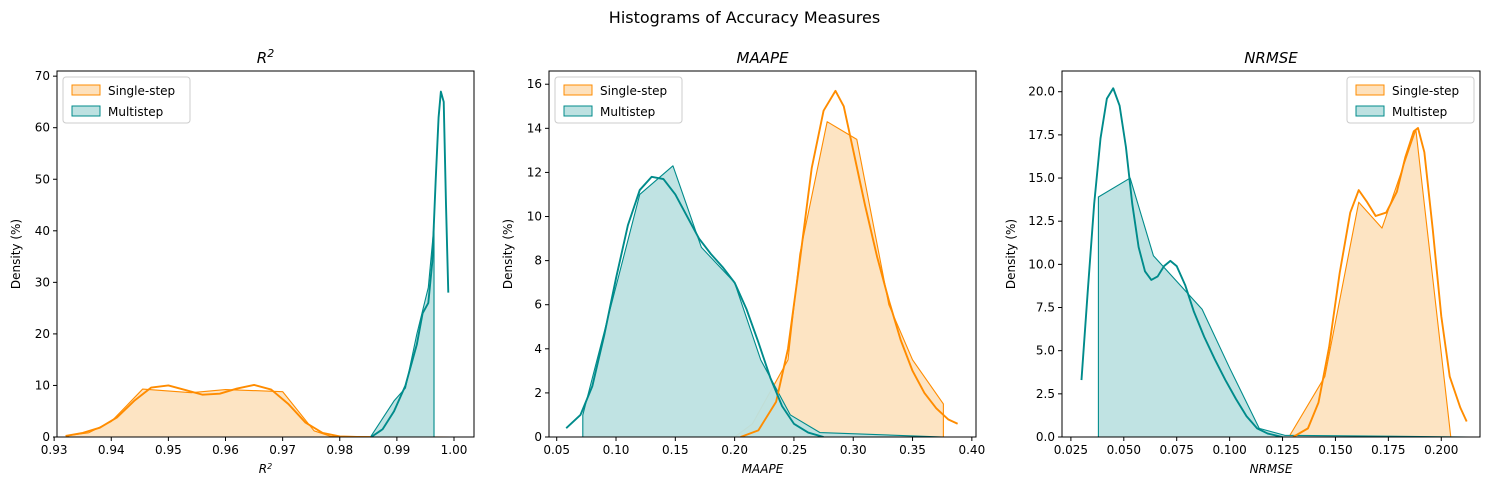  I want to click on y-tick-label: 6, so click(538, 305).